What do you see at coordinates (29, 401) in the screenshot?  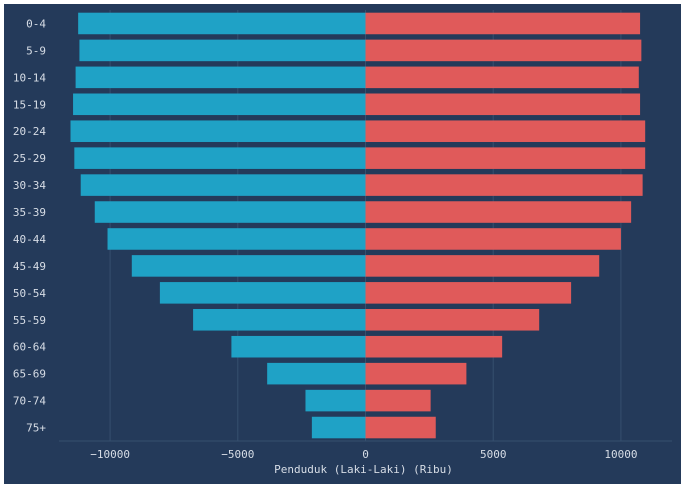 I see `category-label-70-74: 70-74` at bounding box center [29, 401].